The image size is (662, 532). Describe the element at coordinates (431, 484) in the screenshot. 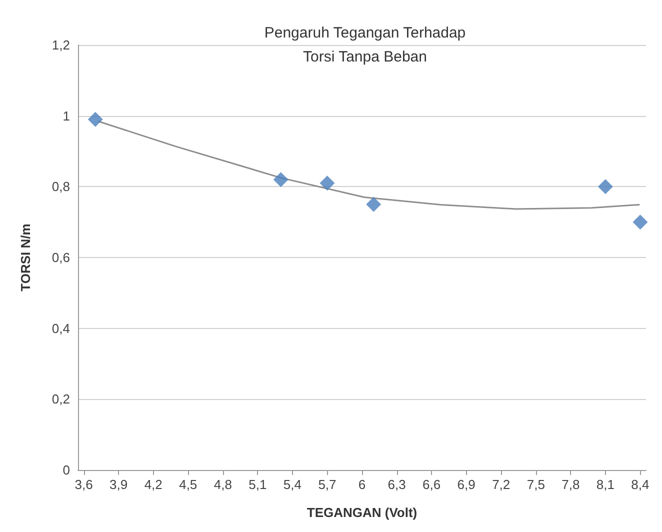

I see `x-tick-label: 6,6` at that location.